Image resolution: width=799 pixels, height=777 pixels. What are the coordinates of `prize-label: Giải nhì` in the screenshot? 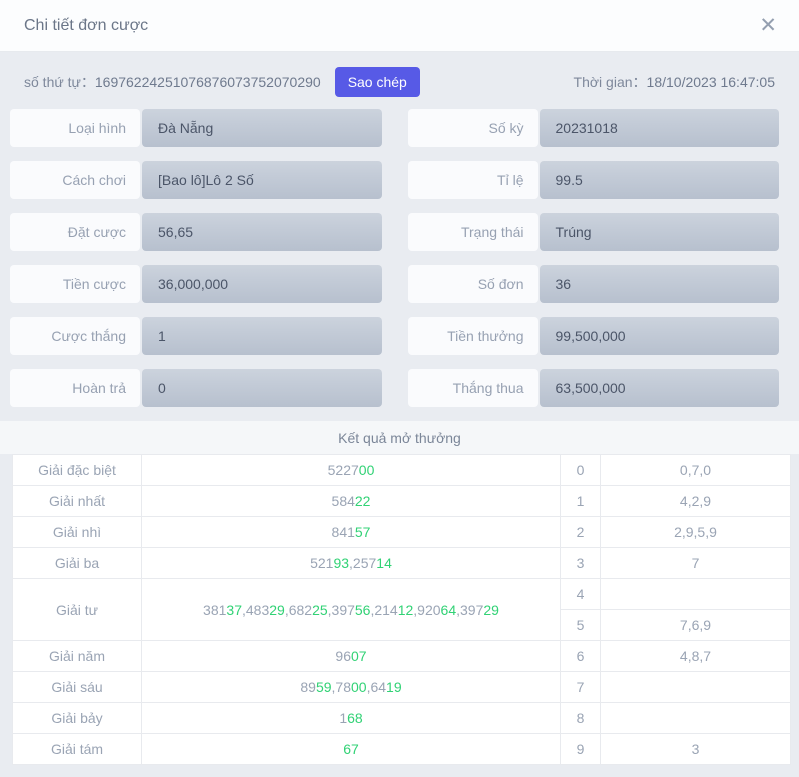 It's located at (77, 532).